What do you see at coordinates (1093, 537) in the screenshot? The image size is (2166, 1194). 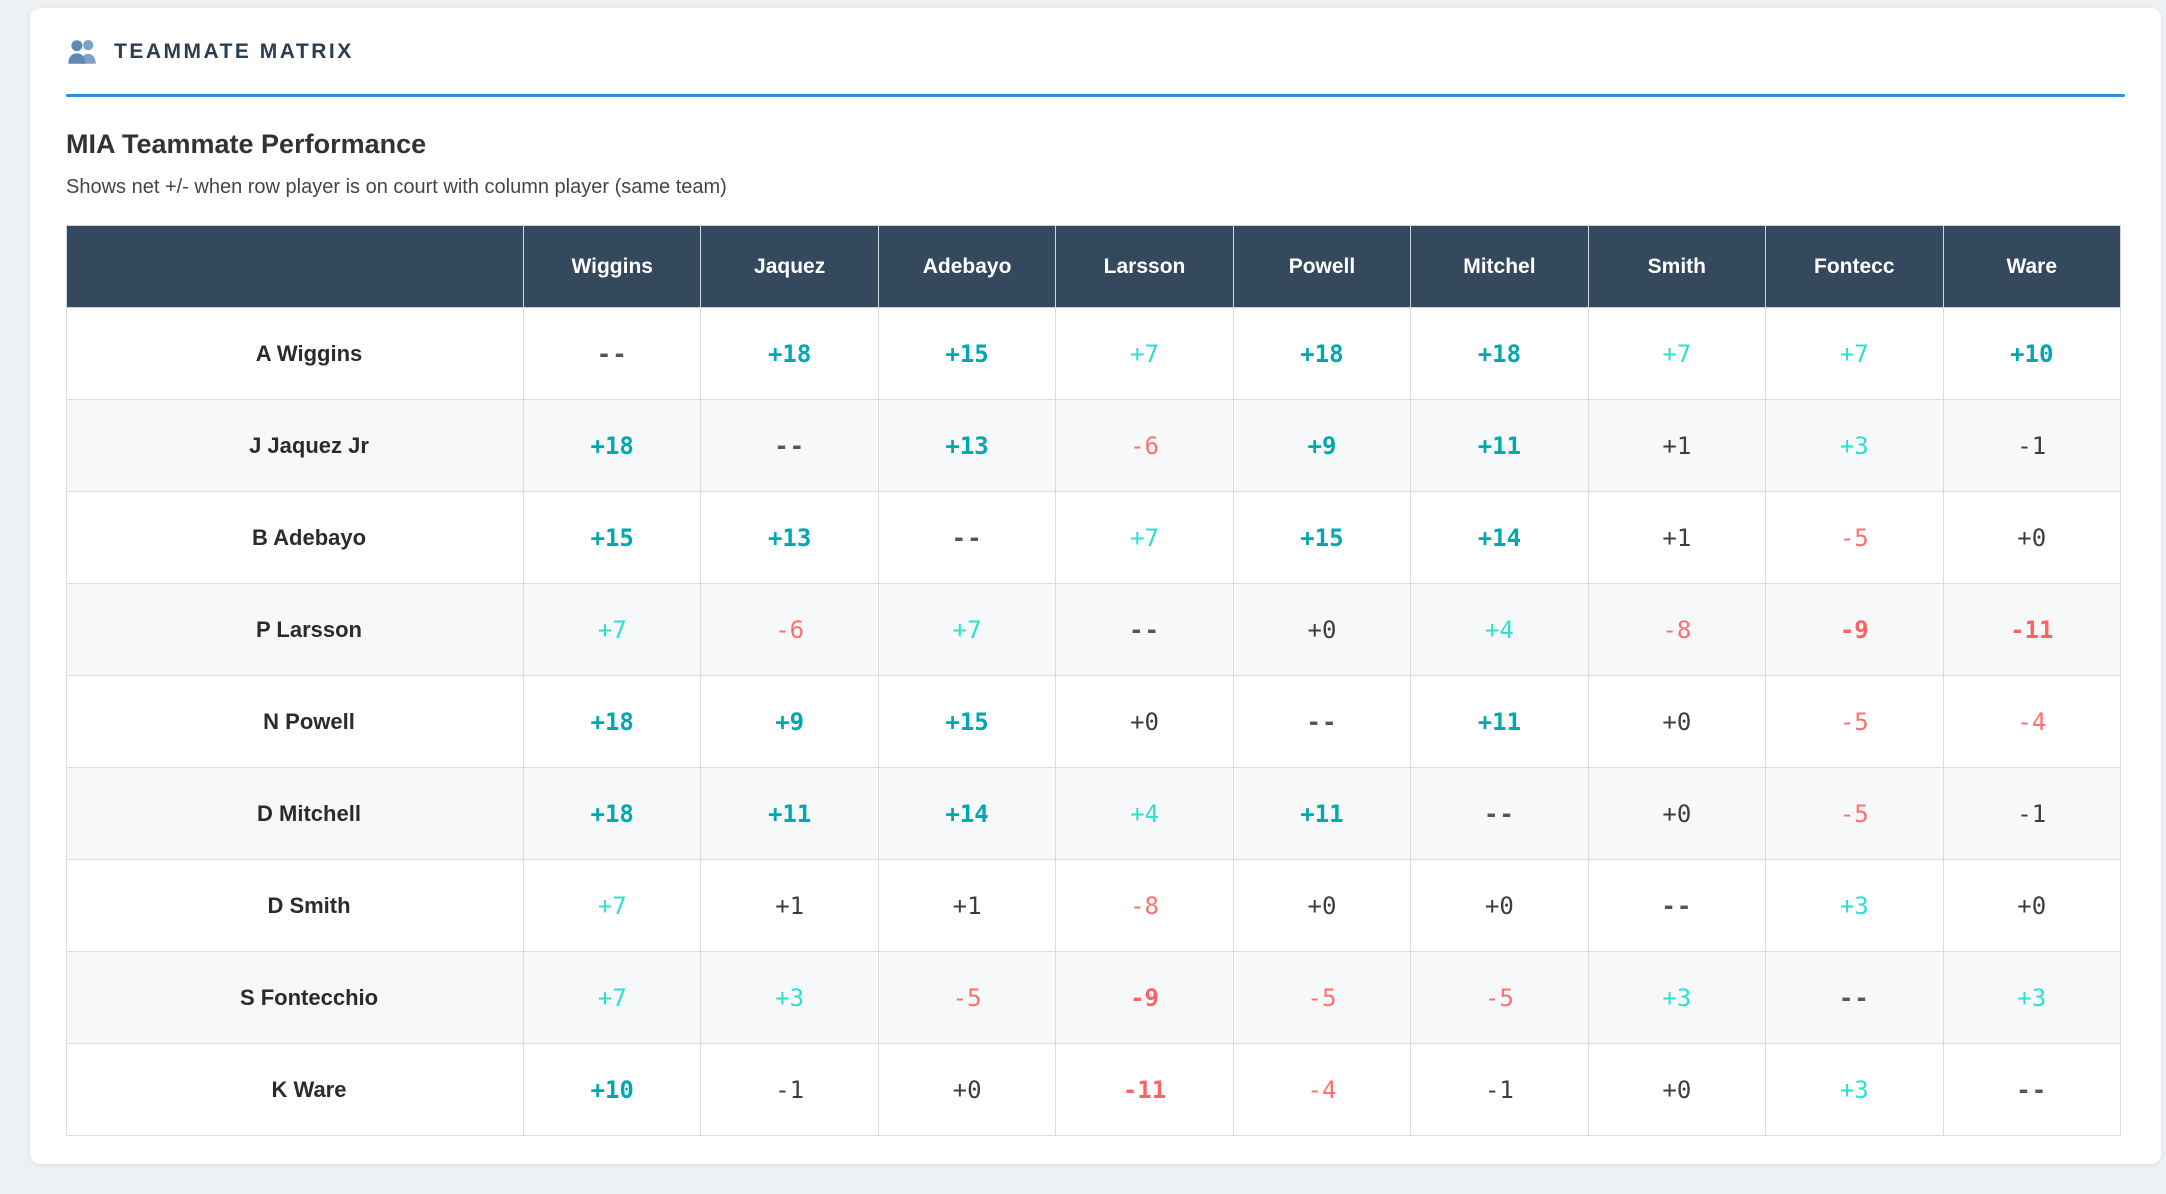 I see `table-row: B Adebayo +15 +13 -- +7 +15 +14 +1 -5 +0` at bounding box center [1093, 537].